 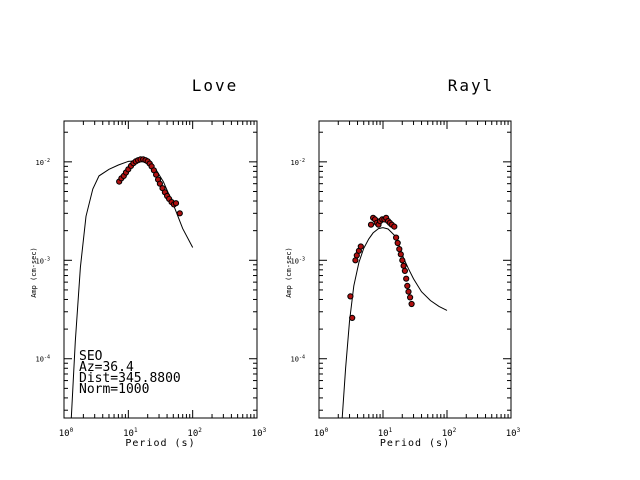 I want to click on station-info-line: Norm=1000, so click(x=114, y=389).